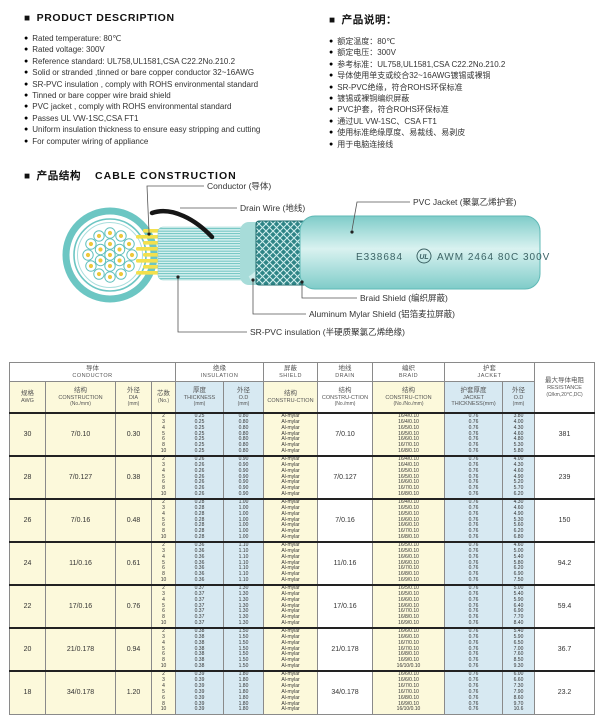 The width and height of the screenshot is (603, 715). Describe the element at coordinates (365, 144) in the screenshot. I see `bullet-text: 用于电脑连接线` at that location.